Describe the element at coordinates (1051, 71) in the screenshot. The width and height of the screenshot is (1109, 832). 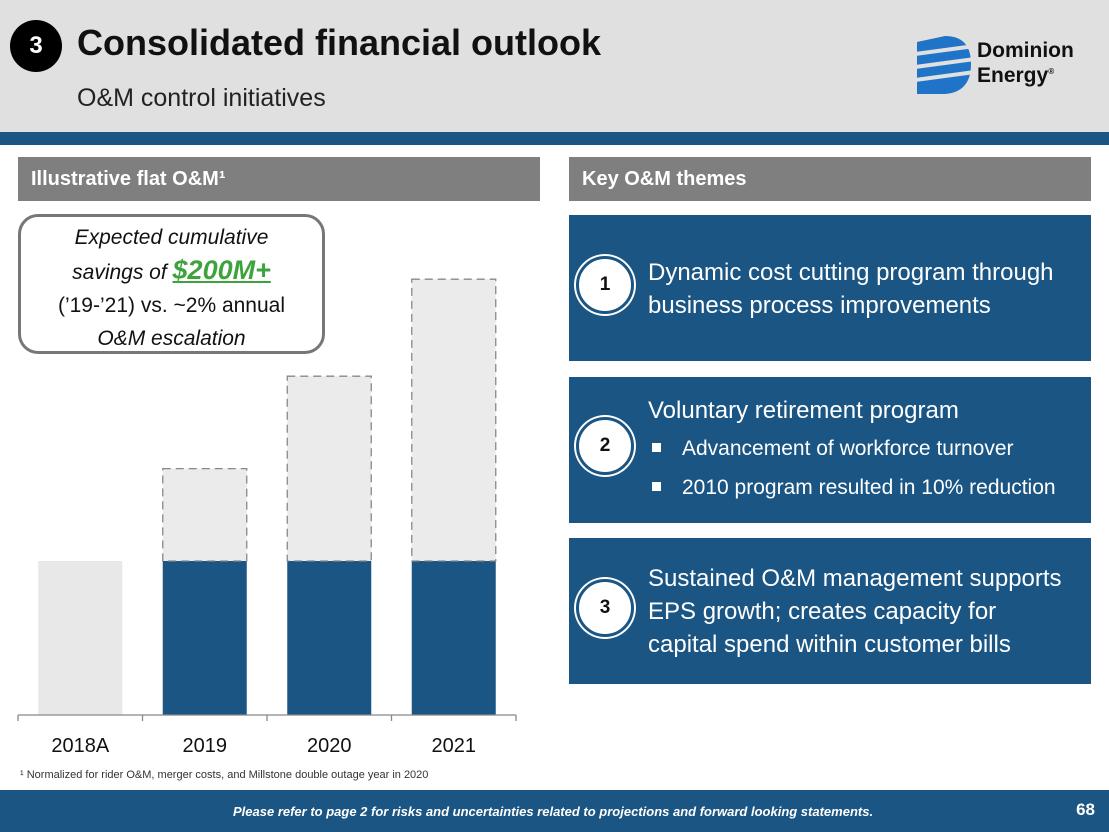
I see `registered-mark: ®` at that location.